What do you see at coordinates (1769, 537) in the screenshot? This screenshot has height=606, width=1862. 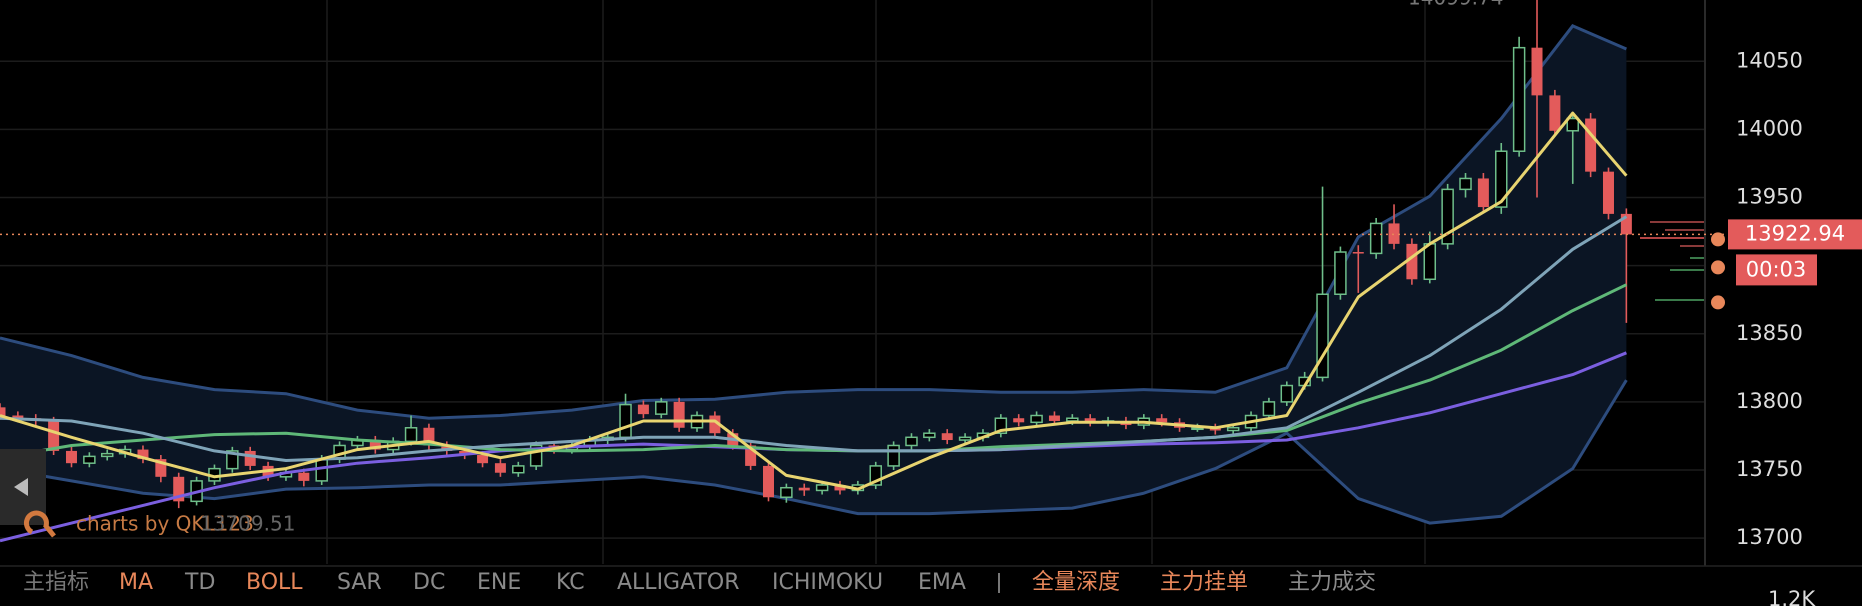 I see `y-tick-label: 13700` at bounding box center [1769, 537].